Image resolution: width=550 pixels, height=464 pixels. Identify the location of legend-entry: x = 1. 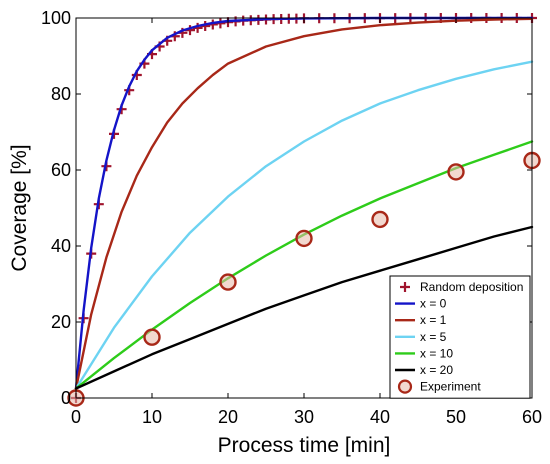
(421, 320).